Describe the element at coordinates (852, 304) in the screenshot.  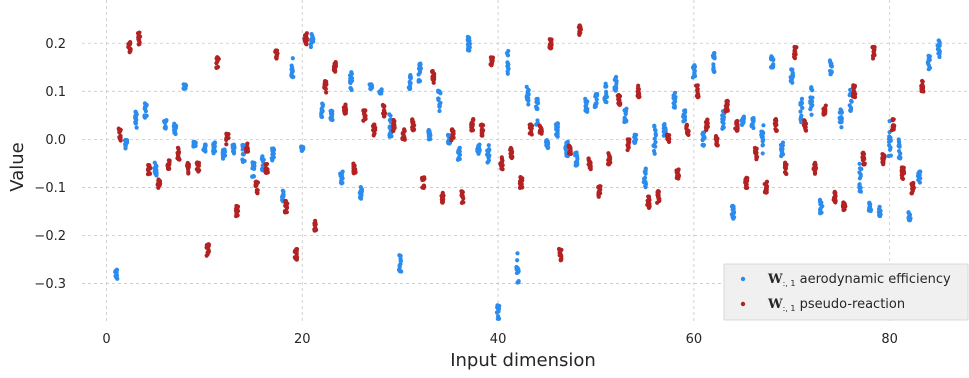
I see `legend-label: pseudo-reaction` at that location.